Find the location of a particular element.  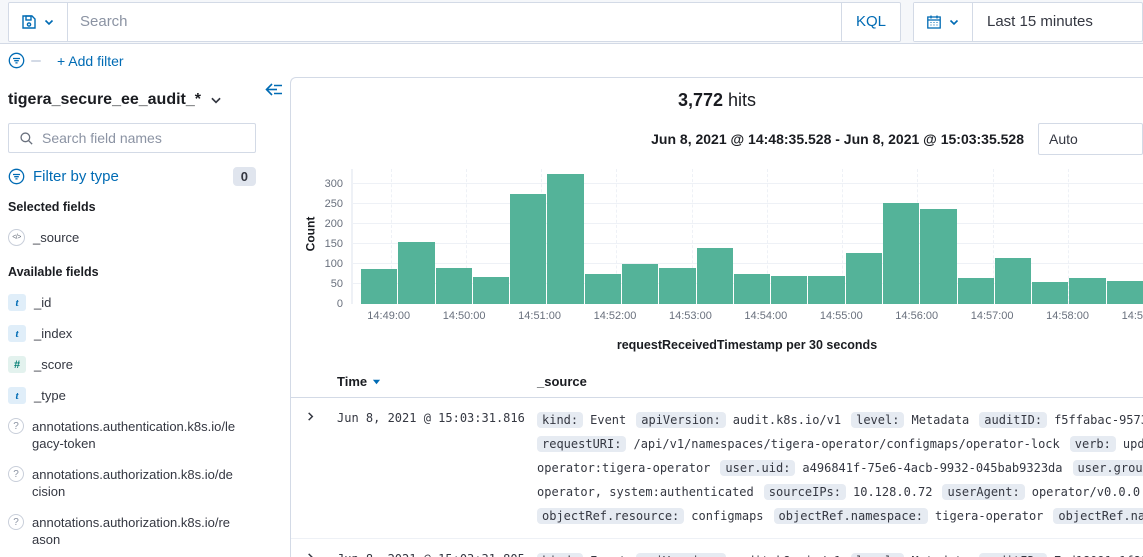

field-search-input is located at coordinates (143, 138).